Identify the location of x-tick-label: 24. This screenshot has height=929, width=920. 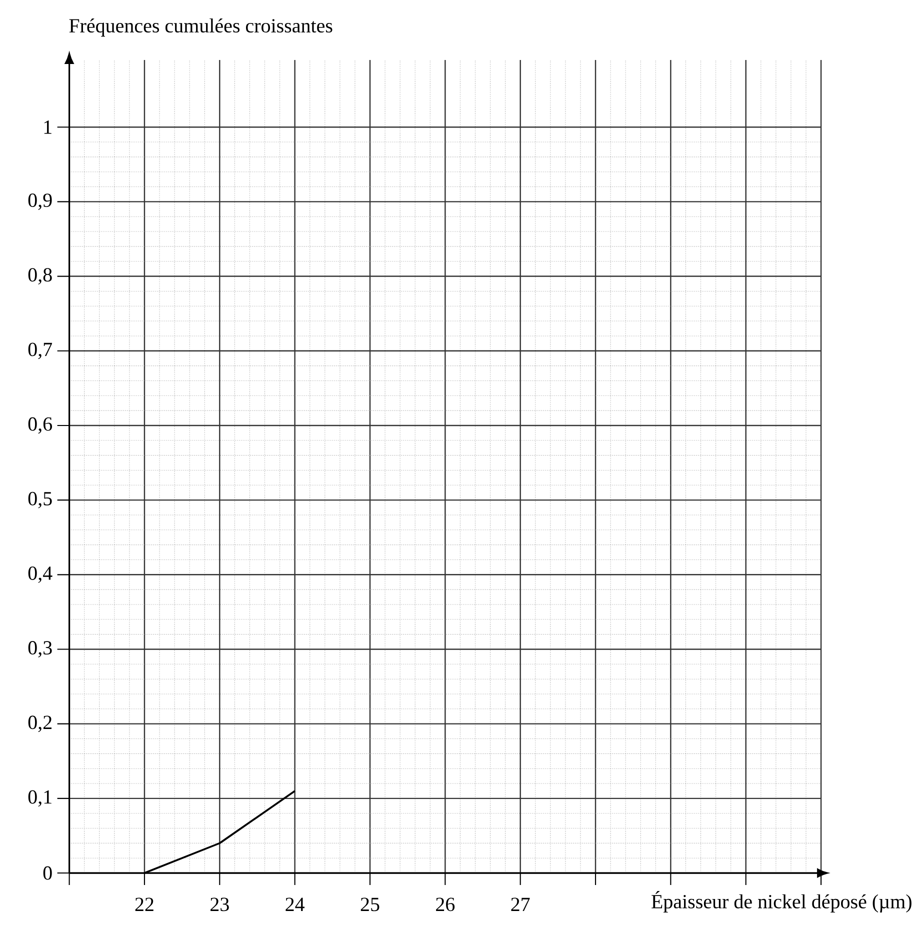
(295, 904).